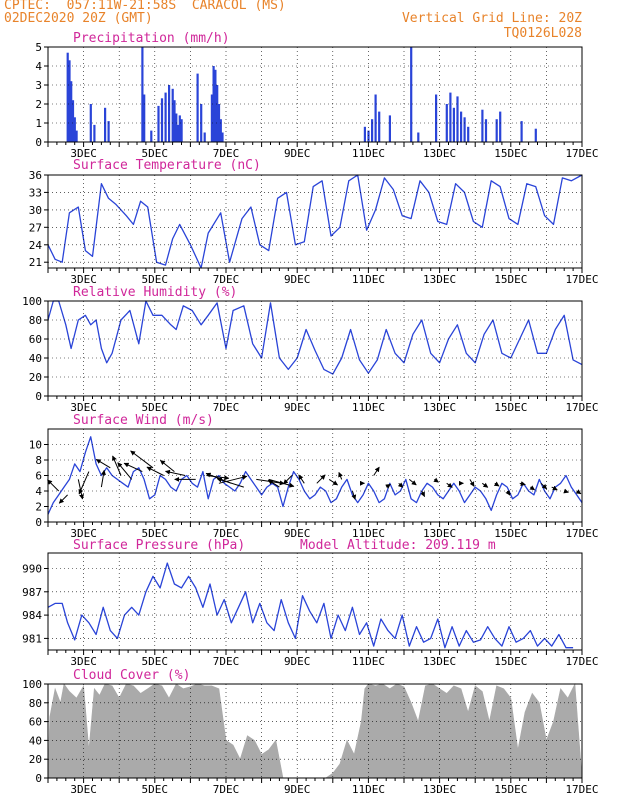 Image resolution: width=618 pixels, height=800 pixels. What do you see at coordinates (35, 445) in the screenshot?
I see `y-tick-label: 10` at bounding box center [35, 445].